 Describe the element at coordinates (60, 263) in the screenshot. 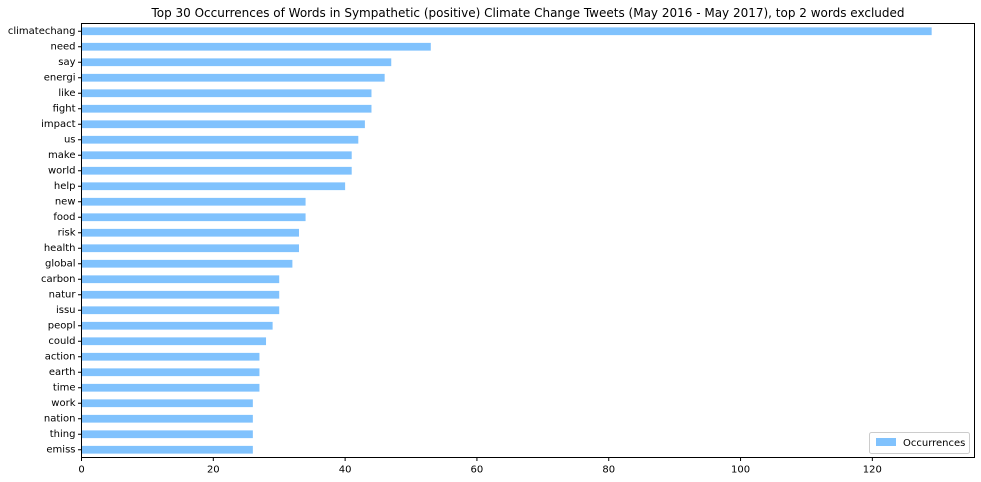

I see `y-tick-label-global: global` at that location.